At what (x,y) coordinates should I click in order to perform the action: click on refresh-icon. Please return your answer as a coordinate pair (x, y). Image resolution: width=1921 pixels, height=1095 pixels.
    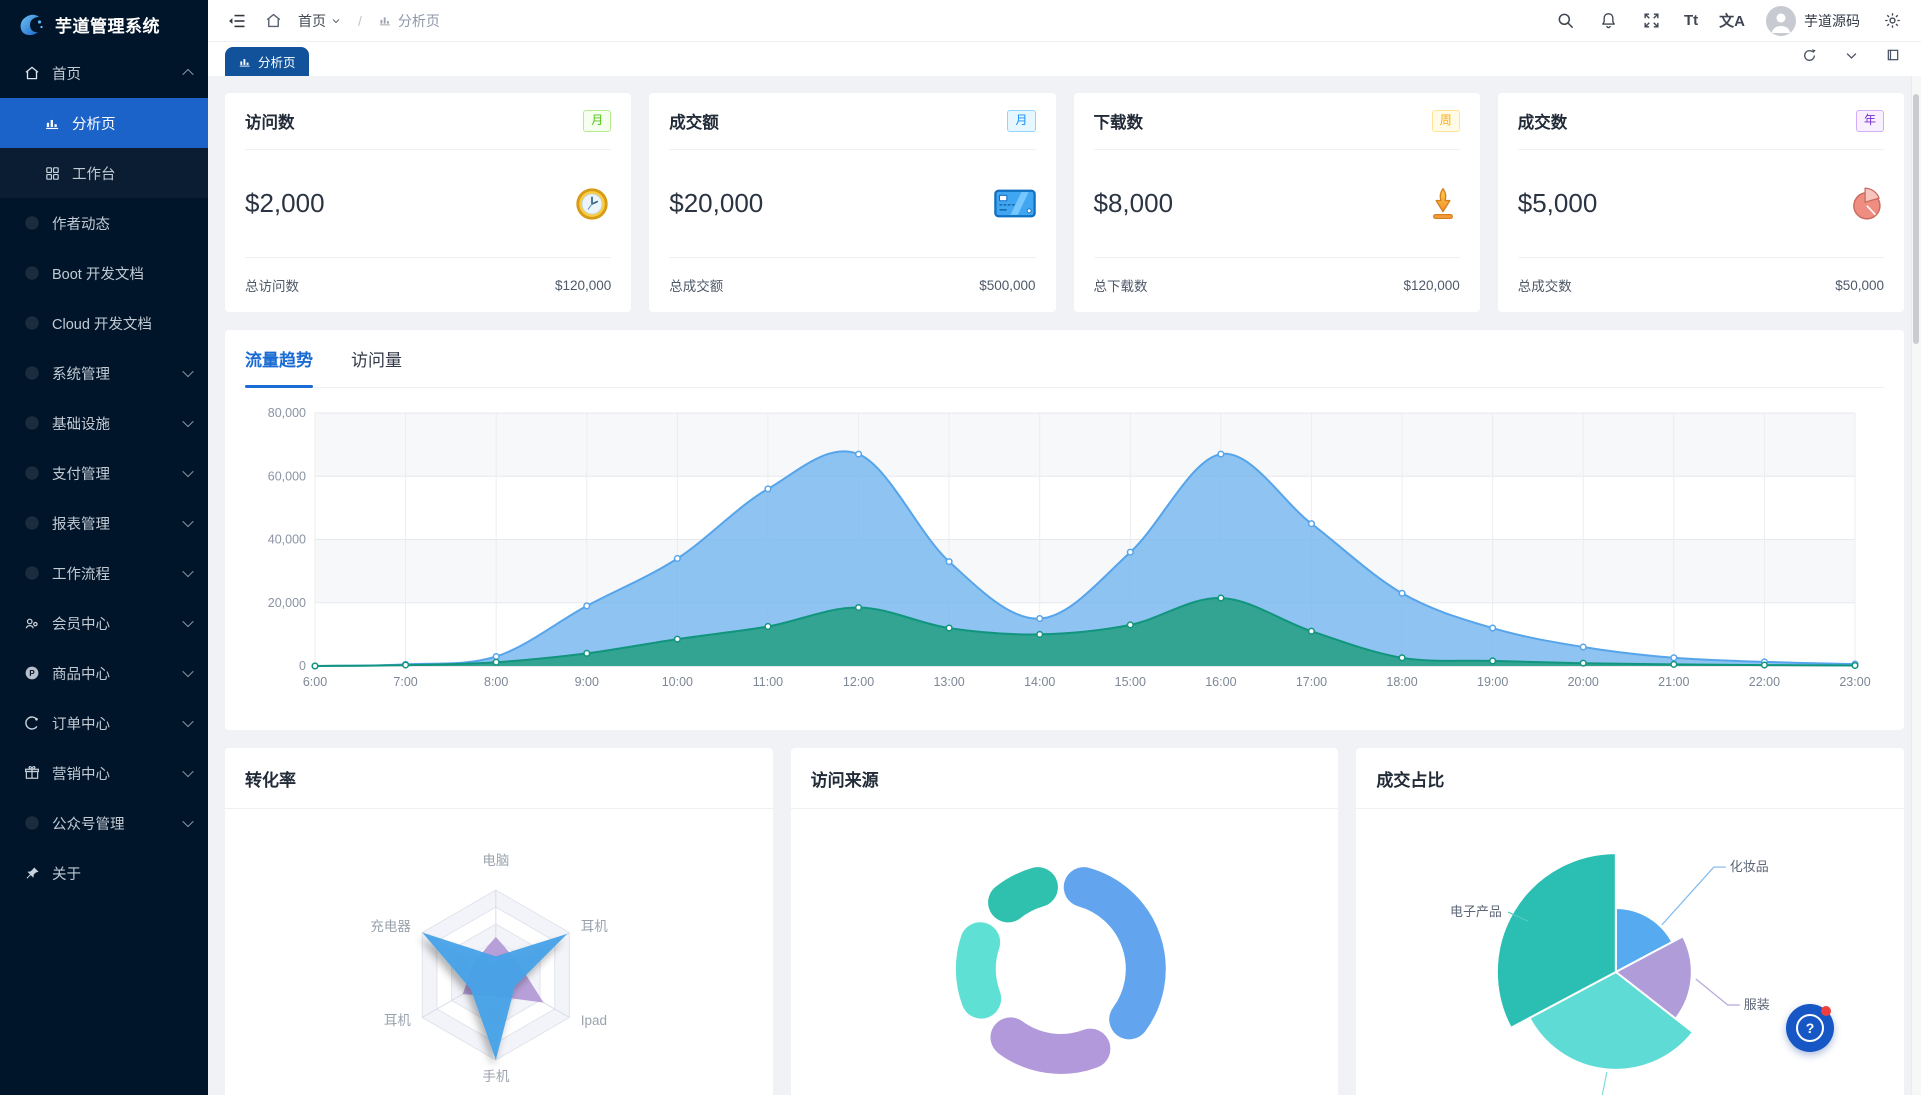
    Looking at the image, I should click on (1809, 55).